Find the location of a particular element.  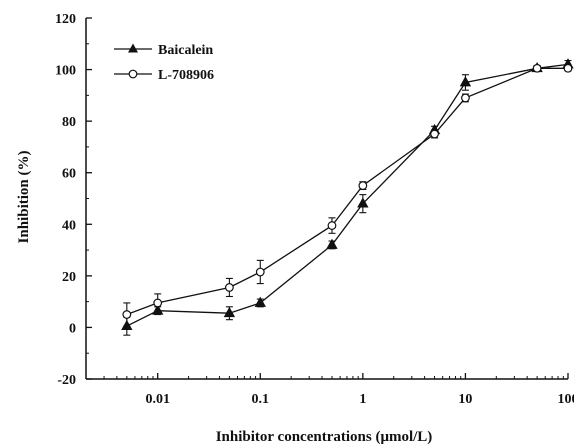

x-tick-label: 0.1 is located at coordinates (261, 399).